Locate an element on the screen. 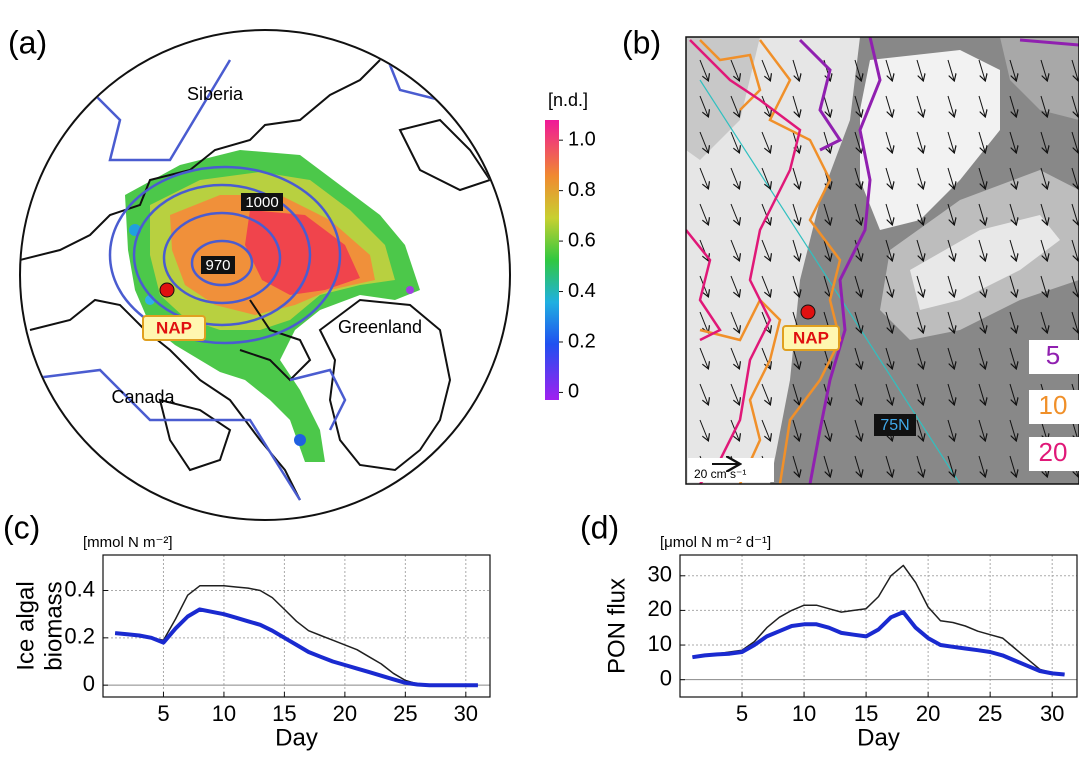 The image size is (1079, 760). legend-label: 5 is located at coordinates (1053, 355).